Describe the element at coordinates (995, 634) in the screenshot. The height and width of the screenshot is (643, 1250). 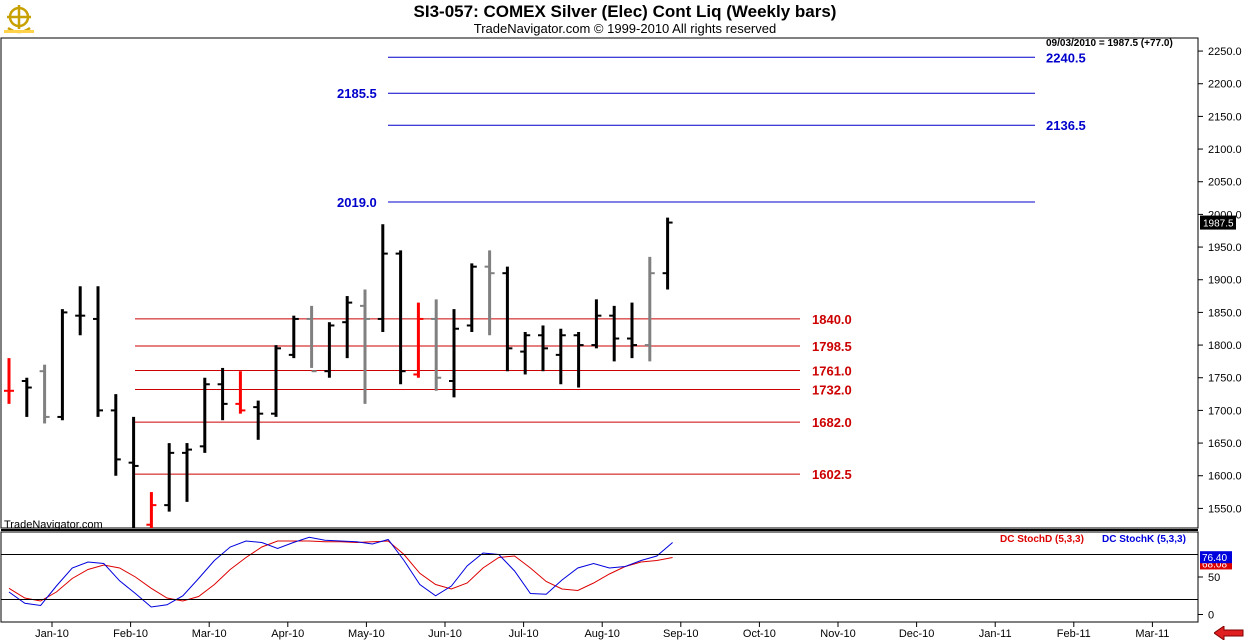
I see `date-tick-label: Jan-11` at that location.